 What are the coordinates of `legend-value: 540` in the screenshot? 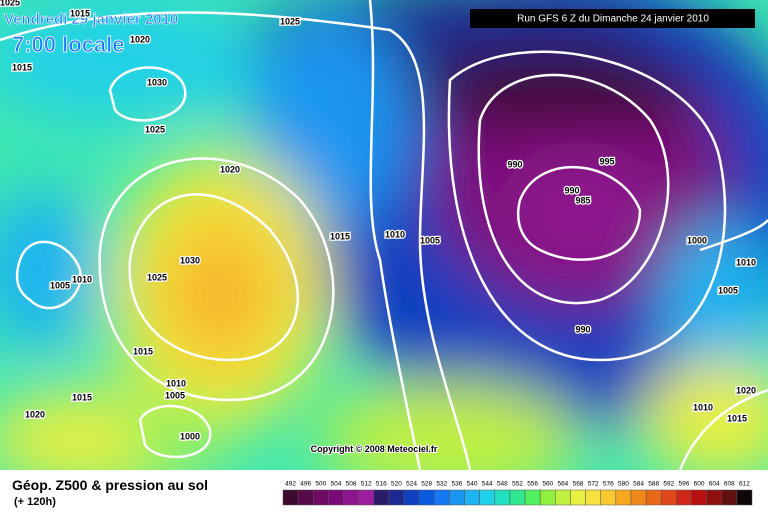 It's located at (472, 484).